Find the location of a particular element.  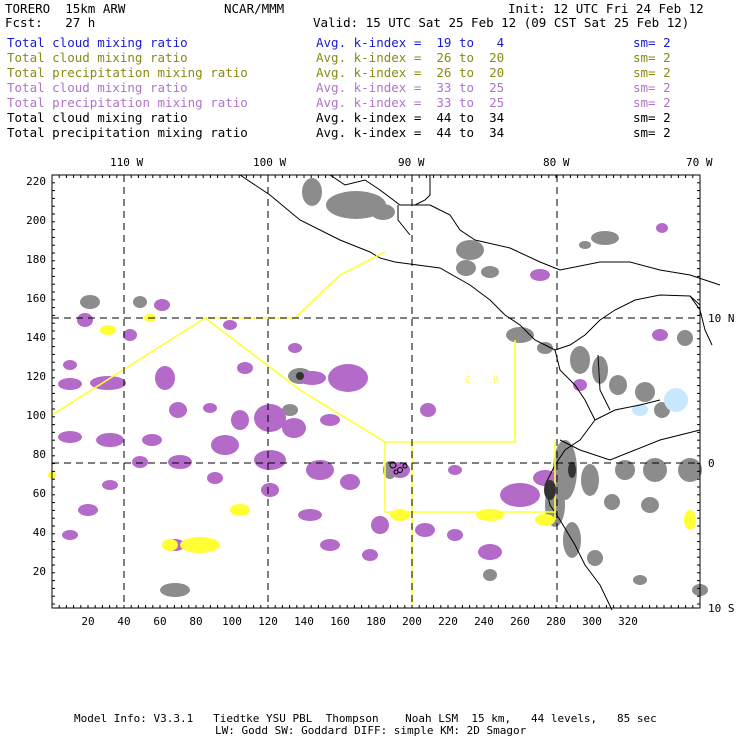

region-label-c: C is located at coordinates (468, 380).